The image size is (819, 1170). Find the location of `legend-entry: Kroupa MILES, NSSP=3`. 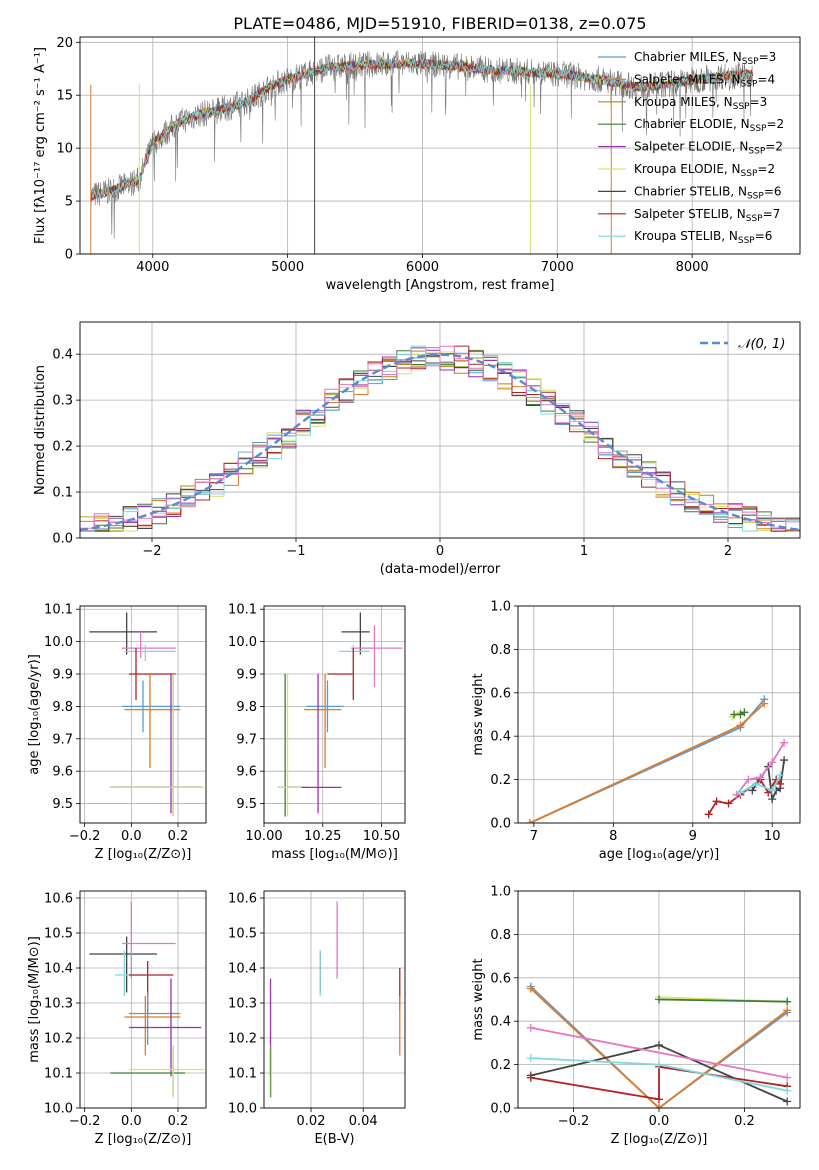

legend-entry: Kroupa MILES, NSSP=3 is located at coordinates (700, 103).